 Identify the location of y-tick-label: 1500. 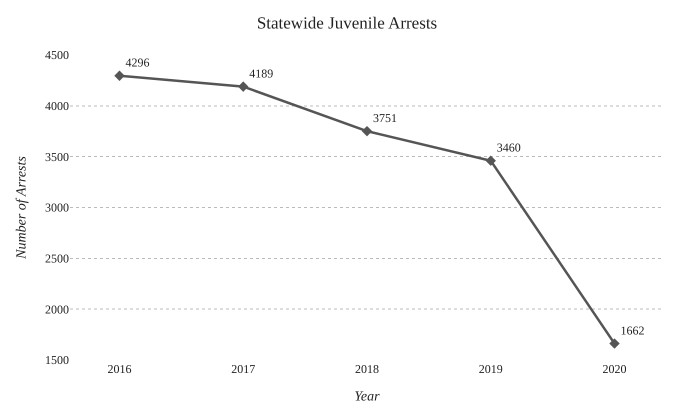
(57, 360).